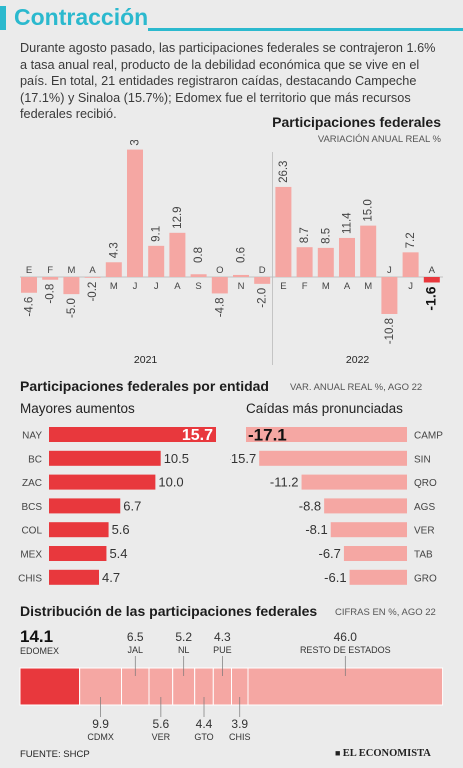 The width and height of the screenshot is (463, 768). I want to click on decrease-category-label: AGS, so click(424, 507).